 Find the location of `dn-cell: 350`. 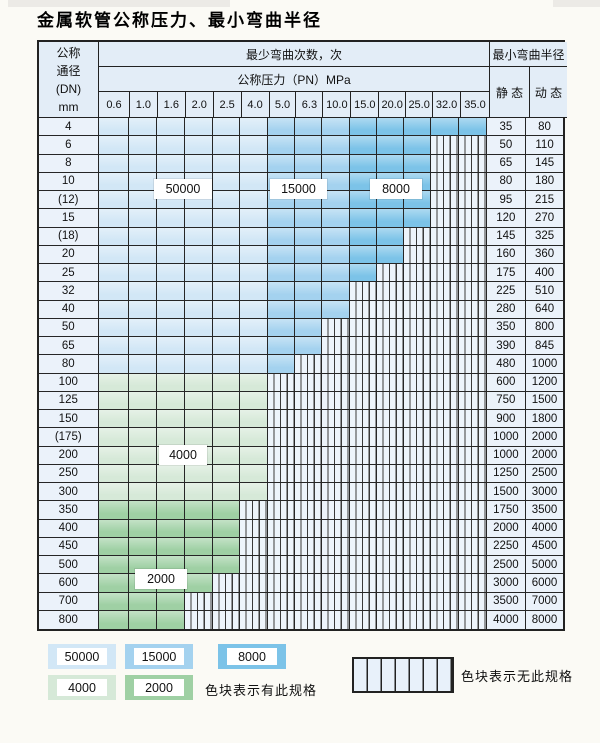

dn-cell: 350 is located at coordinates (69, 510).